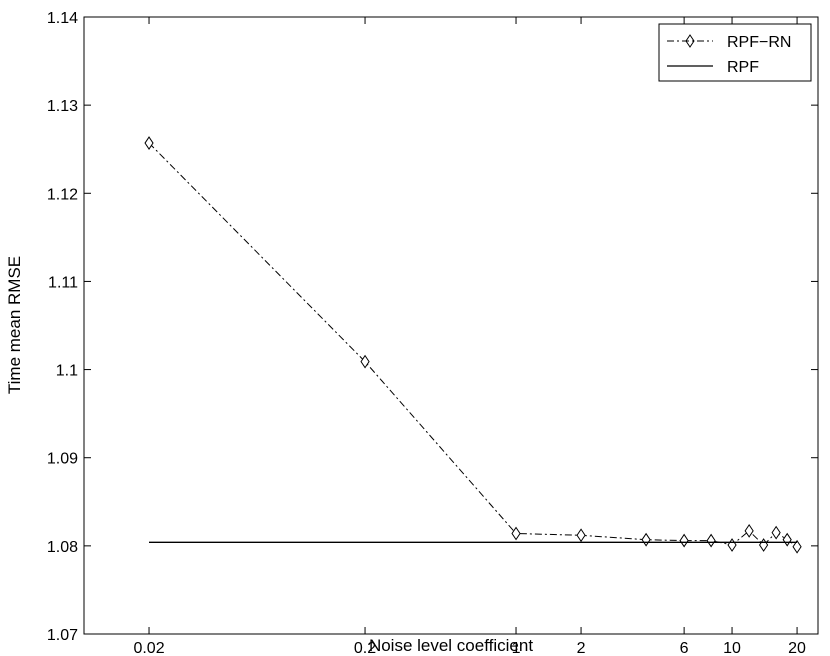 The height and width of the screenshot is (656, 830). Describe the element at coordinates (67, 371) in the screenshot. I see `y-tick-label: 1.1` at that location.